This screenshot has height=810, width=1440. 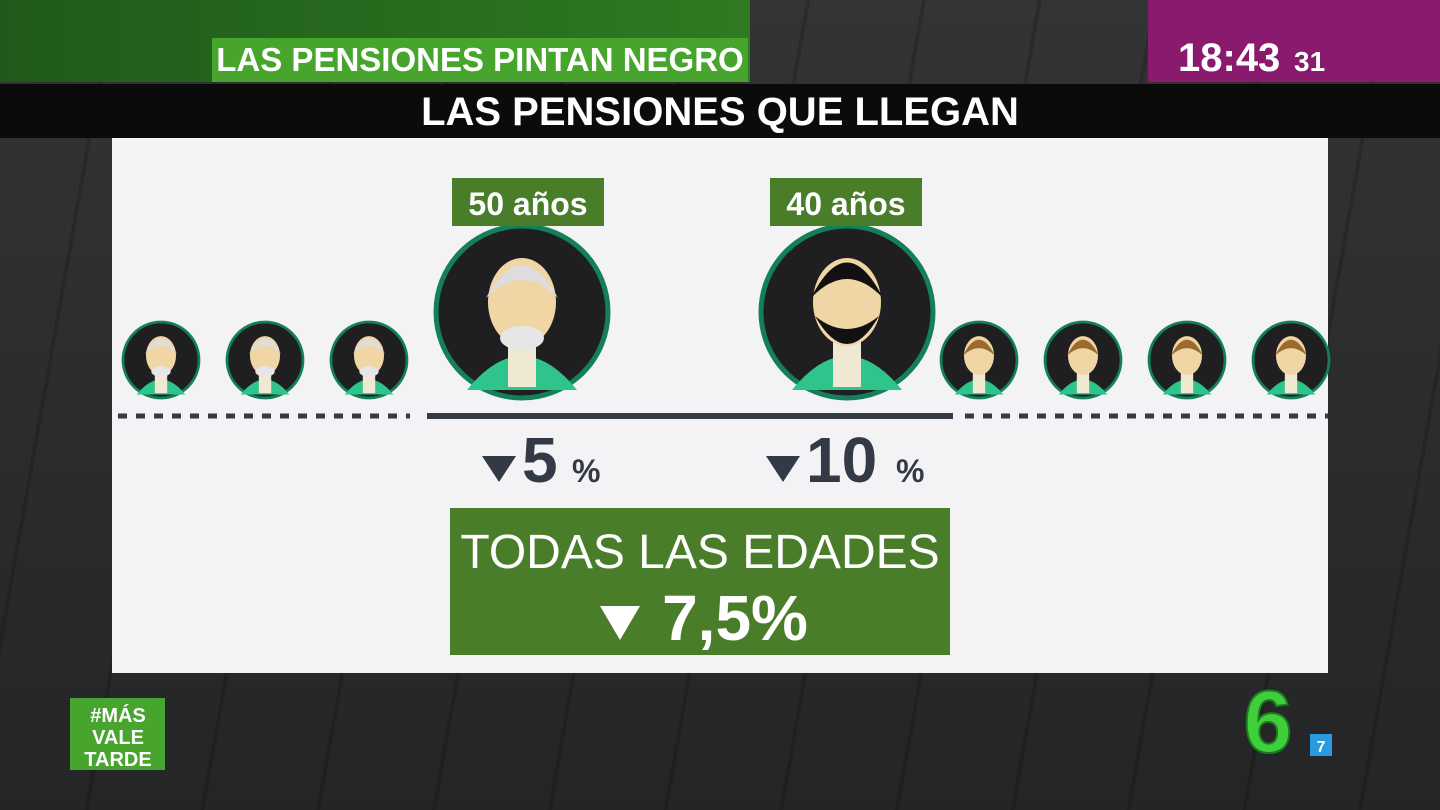 I want to click on channel-badge, so click(x=1321, y=745).